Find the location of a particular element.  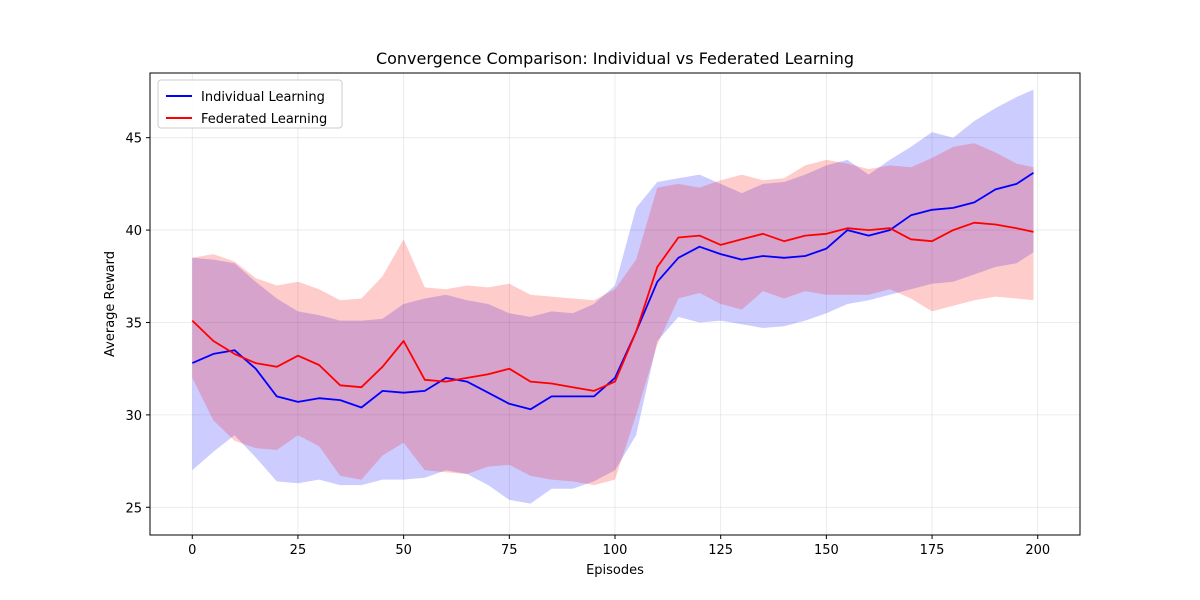

x-tick-label: 25 is located at coordinates (298, 550).